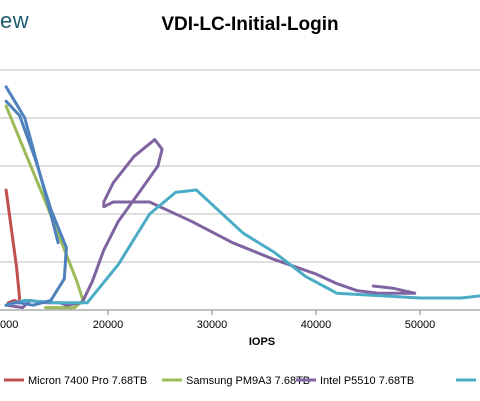  I want to click on legend-label: Samsung PM9A3 7.68TB, so click(248, 381).